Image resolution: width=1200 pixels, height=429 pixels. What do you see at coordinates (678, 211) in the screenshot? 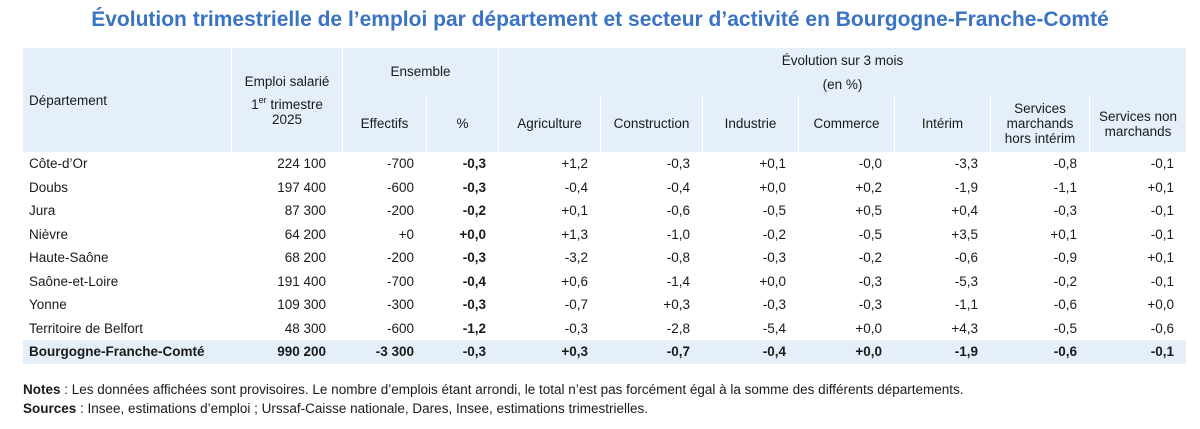
I see `cell-construction: -0,6` at bounding box center [678, 211].